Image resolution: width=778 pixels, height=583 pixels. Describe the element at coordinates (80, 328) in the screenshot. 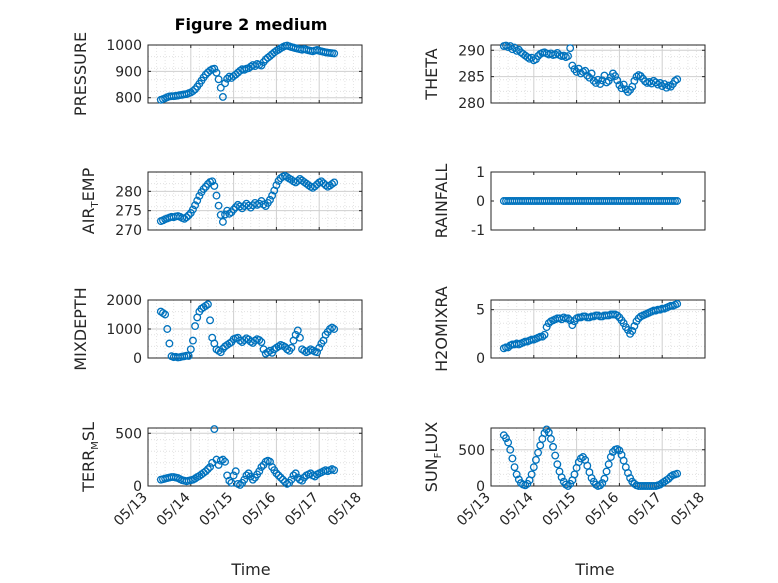

I see `y-axis-label: MIXDEPTH` at that location.